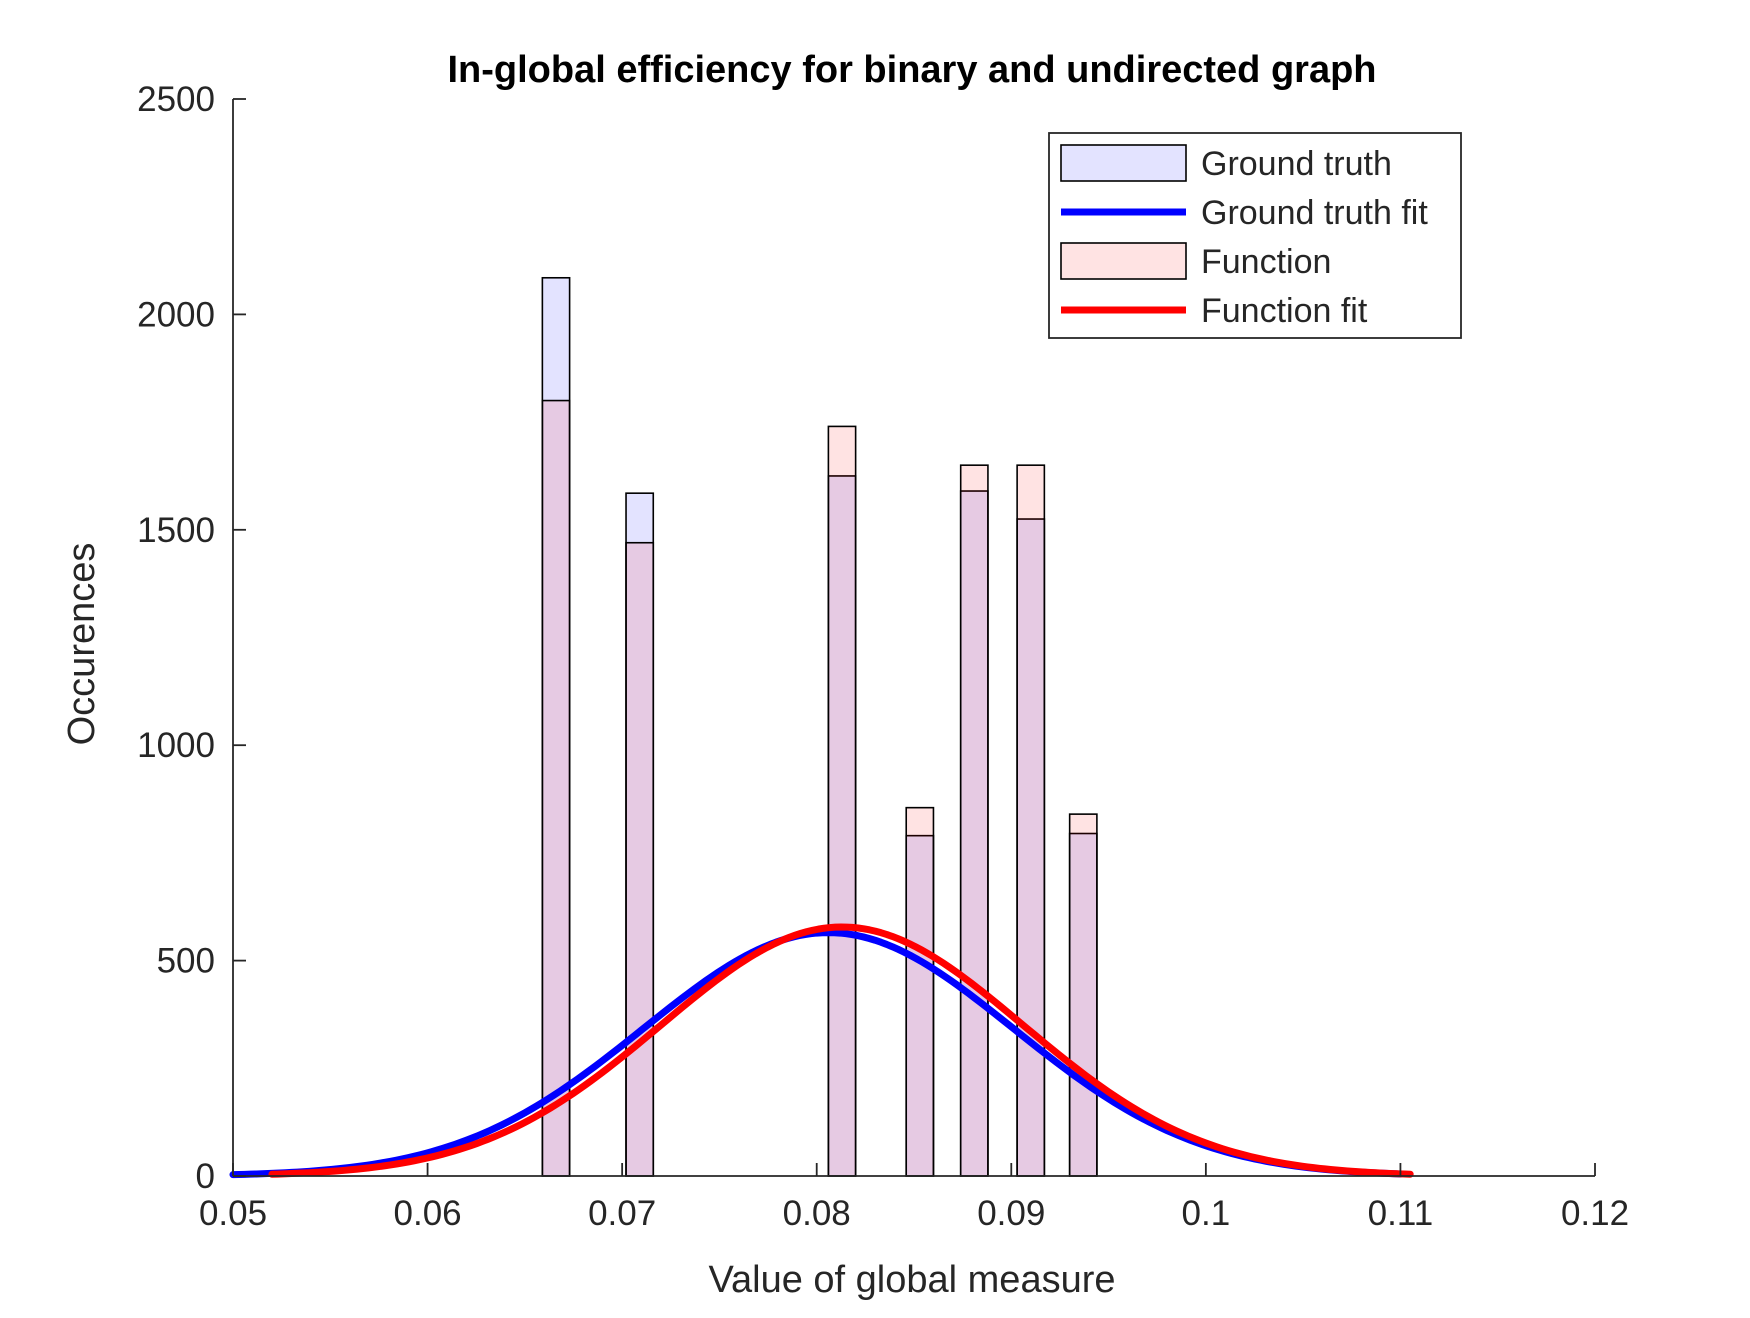 The image size is (1750, 1318). What do you see at coordinates (817, 1213) in the screenshot?
I see `x-tick-label-3: 0.08` at bounding box center [817, 1213].